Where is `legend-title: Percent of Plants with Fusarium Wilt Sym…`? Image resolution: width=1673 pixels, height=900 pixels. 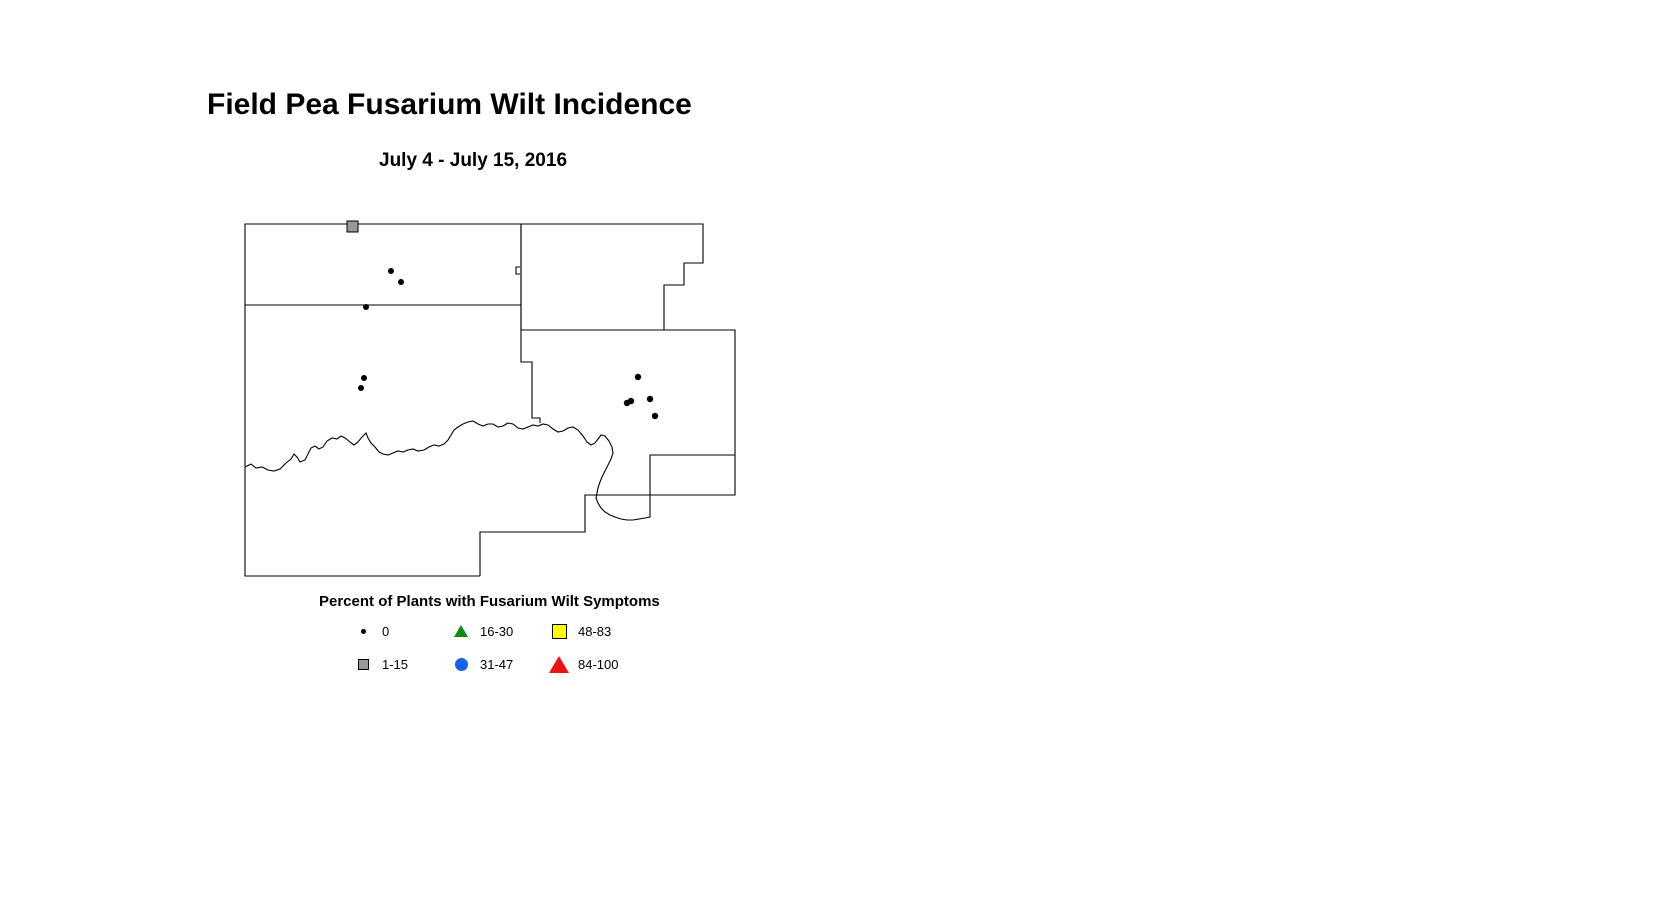
legend-title: Percent of Plants with Fusarium Wilt Sym… is located at coordinates (489, 601).